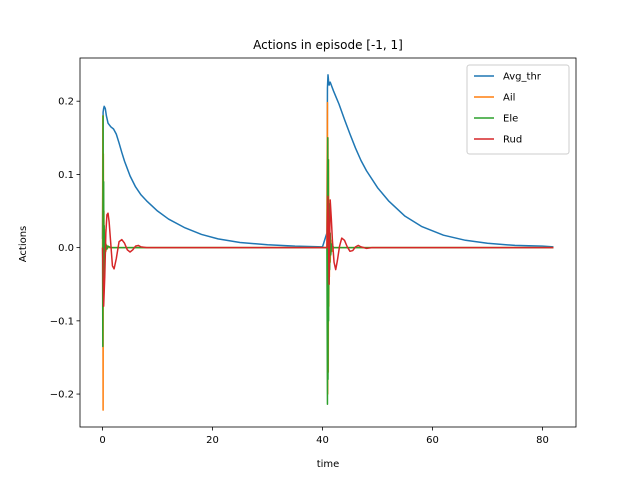 The height and width of the screenshot is (480, 640). What do you see at coordinates (522, 77) in the screenshot?
I see `legend-label: Avg_thr` at bounding box center [522, 77].